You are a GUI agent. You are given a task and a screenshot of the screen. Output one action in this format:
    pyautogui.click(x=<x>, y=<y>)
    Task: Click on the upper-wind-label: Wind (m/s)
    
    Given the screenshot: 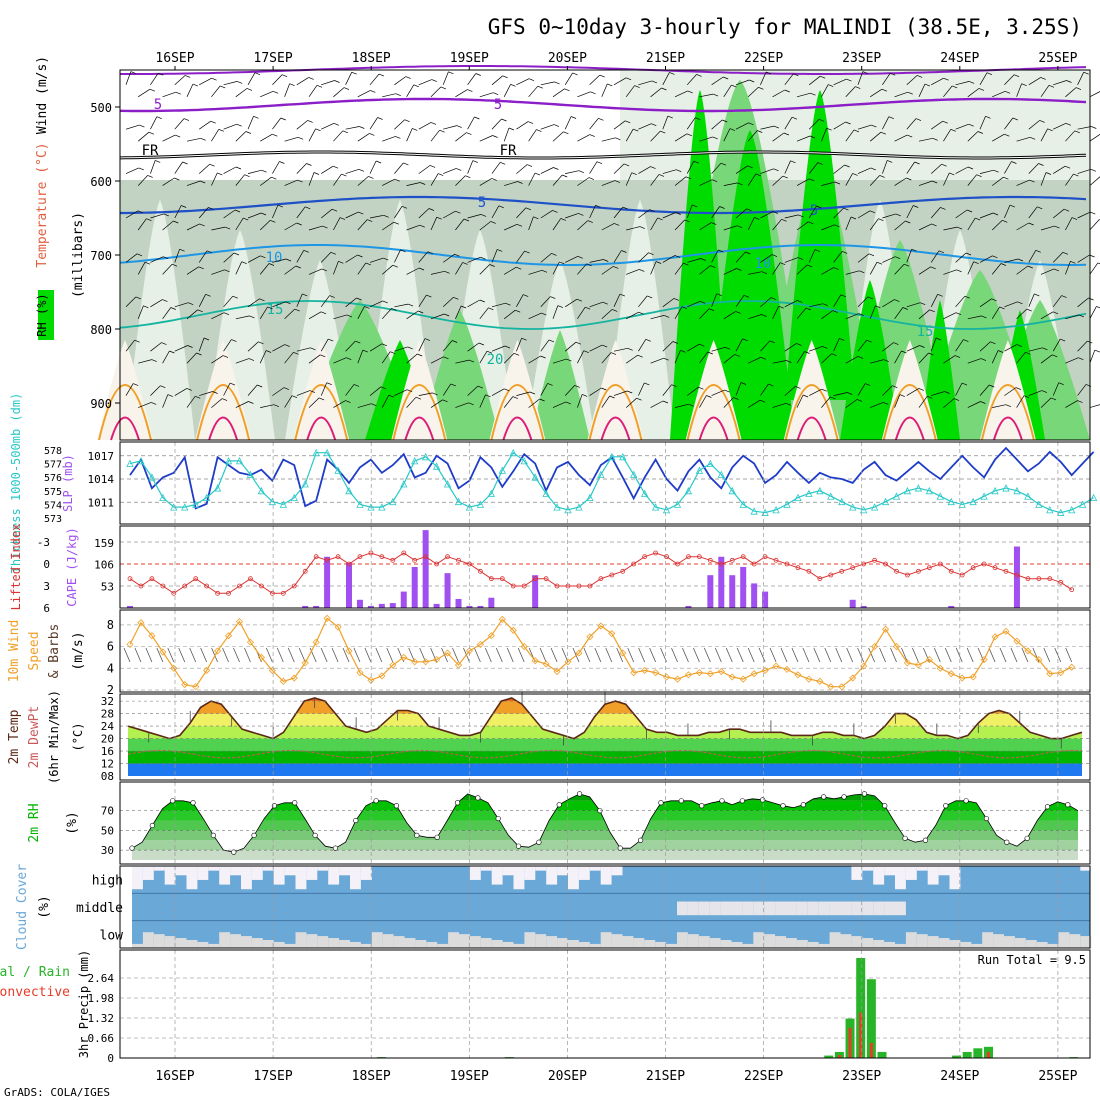 What is the action you would take?
    pyautogui.click(x=42, y=95)
    